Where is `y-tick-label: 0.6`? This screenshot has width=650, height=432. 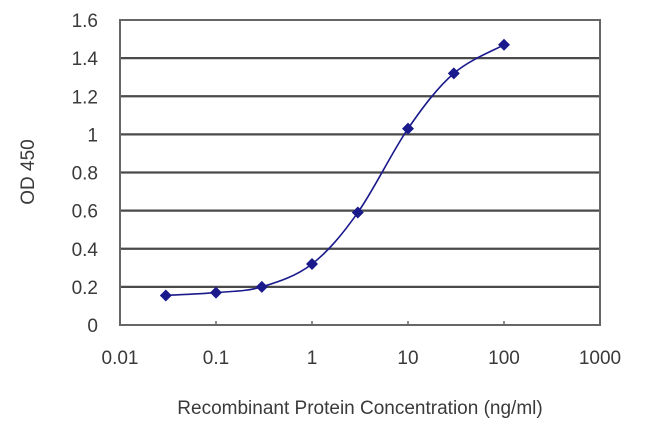 y-tick-label: 0.6 is located at coordinates (85, 212).